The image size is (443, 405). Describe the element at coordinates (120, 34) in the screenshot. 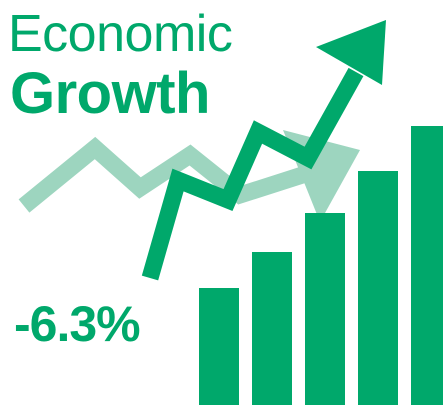

I see `title-economic: Economic` at that location.